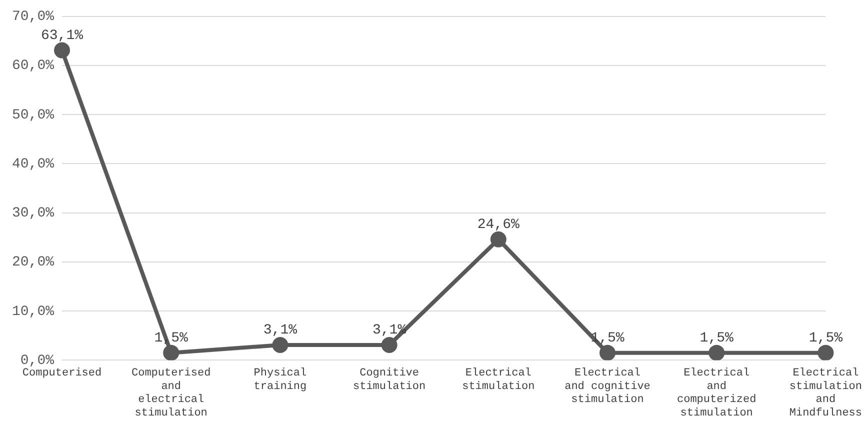 Image resolution: width=868 pixels, height=425 pixels. I want to click on x-tick-label: Electrical stimulation and Mindfulness, so click(825, 394).